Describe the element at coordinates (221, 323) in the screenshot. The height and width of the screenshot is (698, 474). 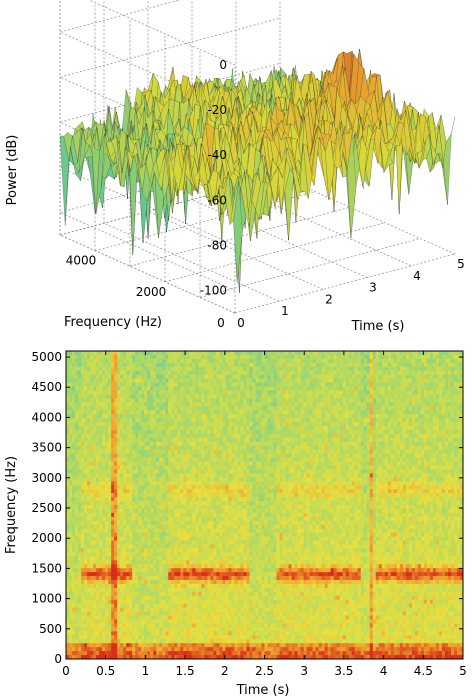
I see `frequency-tick-label: 0` at that location.